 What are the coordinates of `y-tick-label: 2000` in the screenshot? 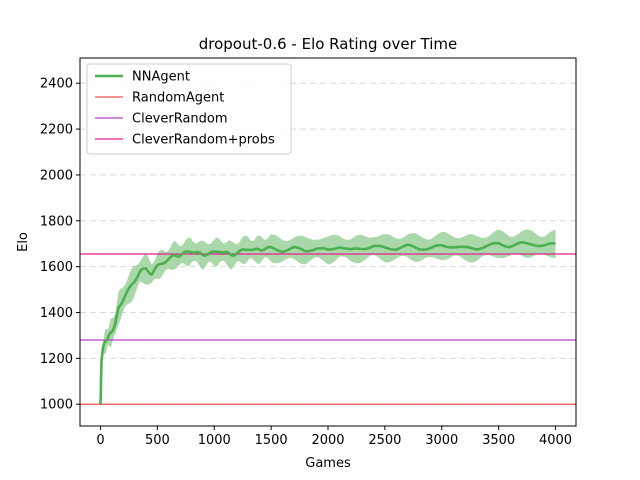 It's located at (56, 175).